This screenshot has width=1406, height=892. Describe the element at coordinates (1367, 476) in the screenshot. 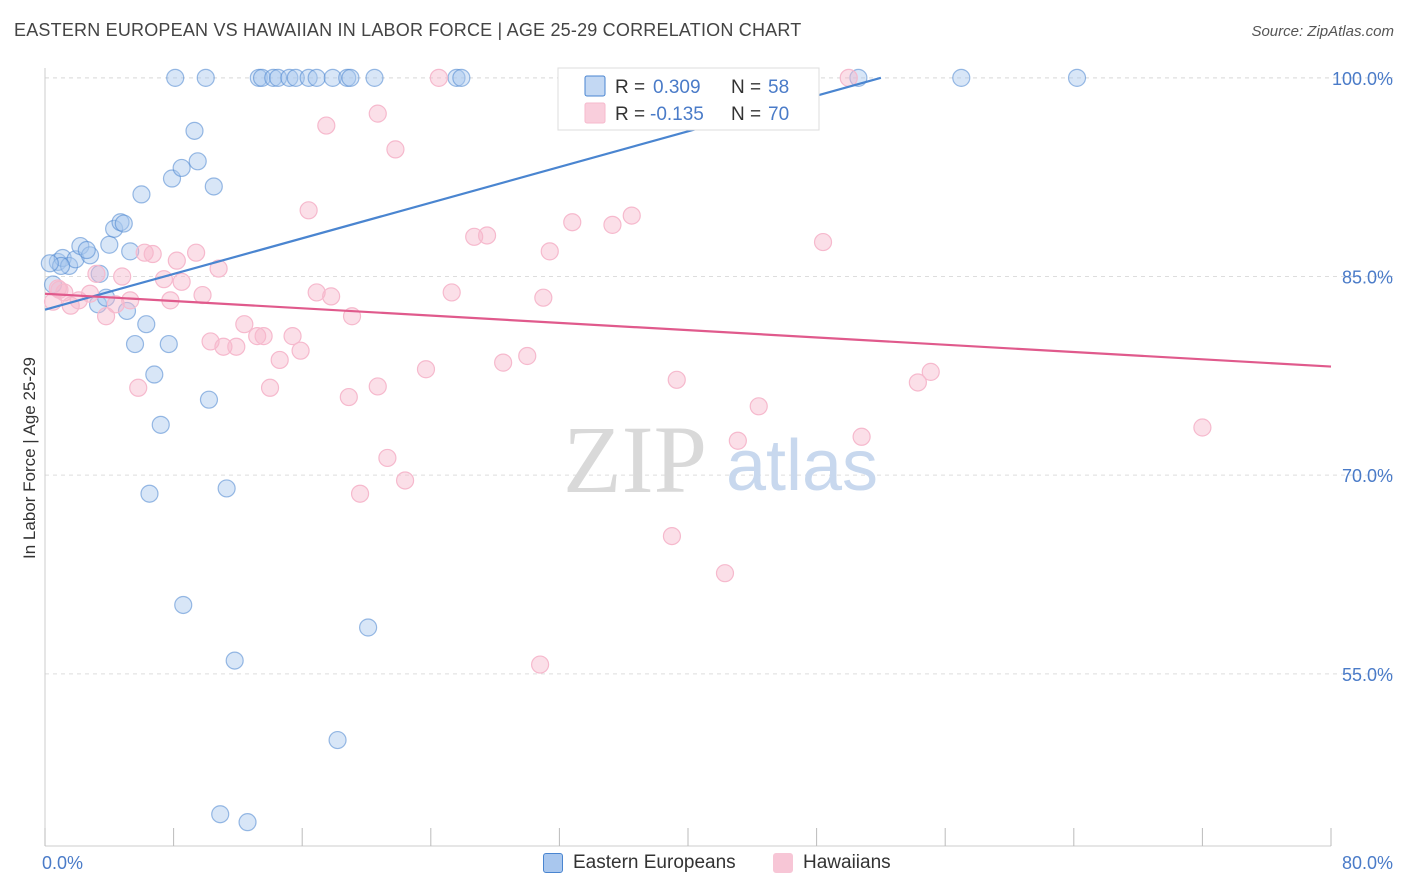

I see `y-tick-label: 70.0%` at that location.